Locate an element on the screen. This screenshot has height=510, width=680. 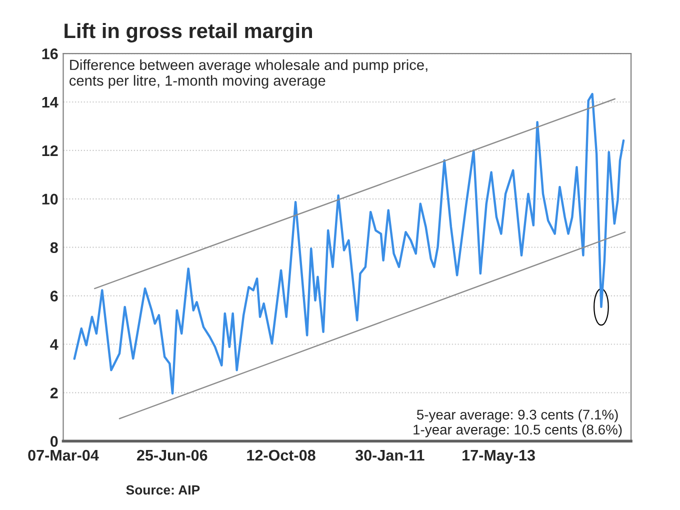
y-tick-label: 14 is located at coordinates (50, 102).